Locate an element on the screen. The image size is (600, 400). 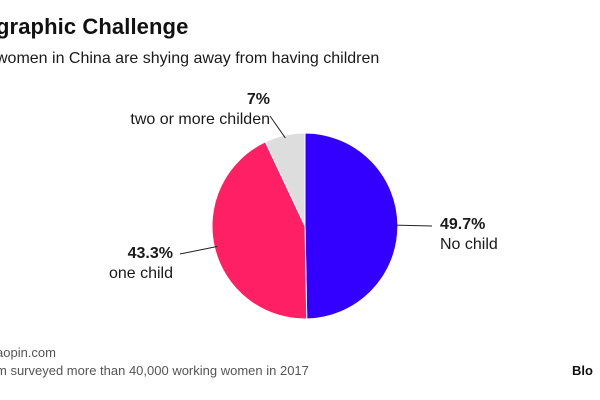
pie-slices is located at coordinates (305, 226).